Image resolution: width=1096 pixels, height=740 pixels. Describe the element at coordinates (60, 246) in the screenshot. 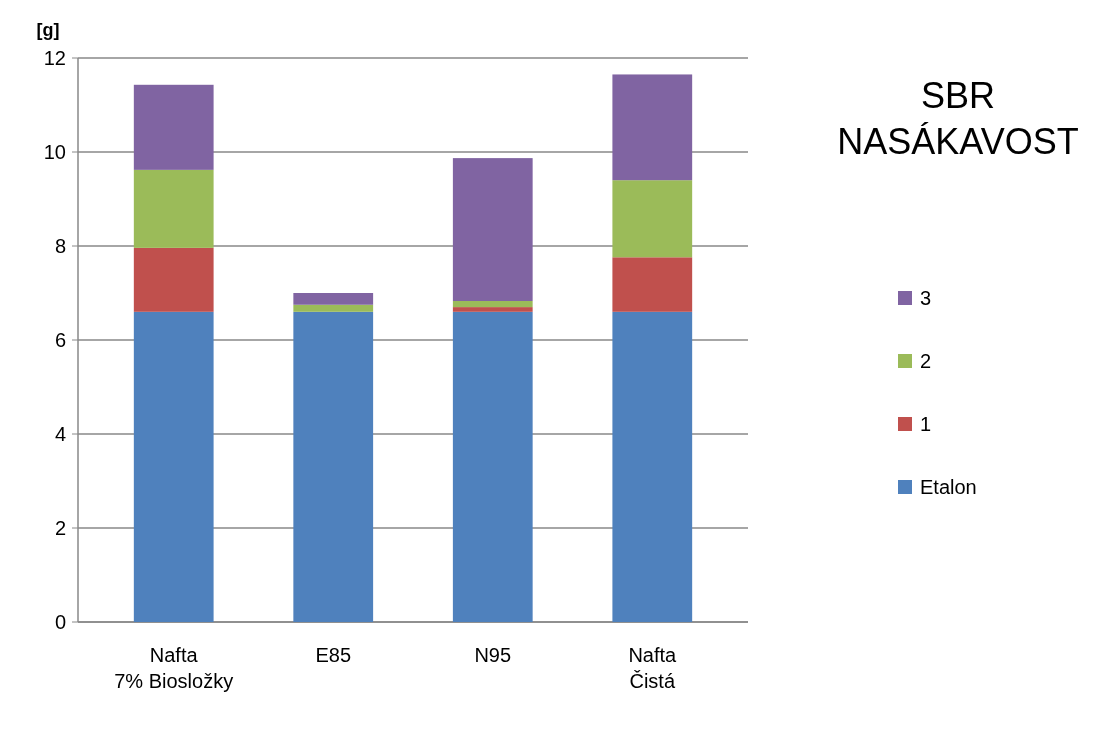

I see `y-tick-label: 8` at that location.